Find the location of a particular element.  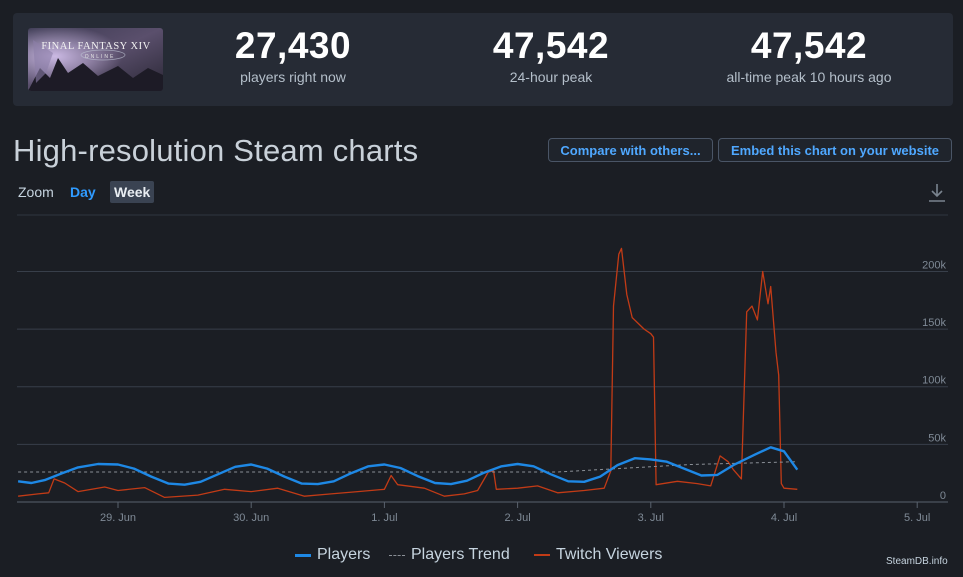

logo-subtitle: ONLINE is located at coordinates (100, 57).